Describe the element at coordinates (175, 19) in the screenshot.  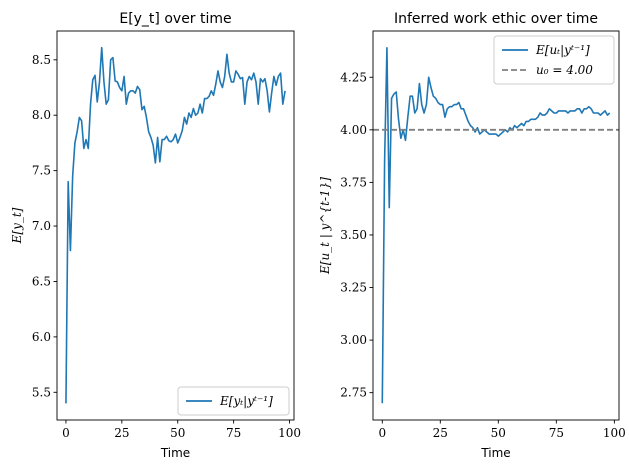
I see `chart-1-title: E[y_t] over time` at that location.